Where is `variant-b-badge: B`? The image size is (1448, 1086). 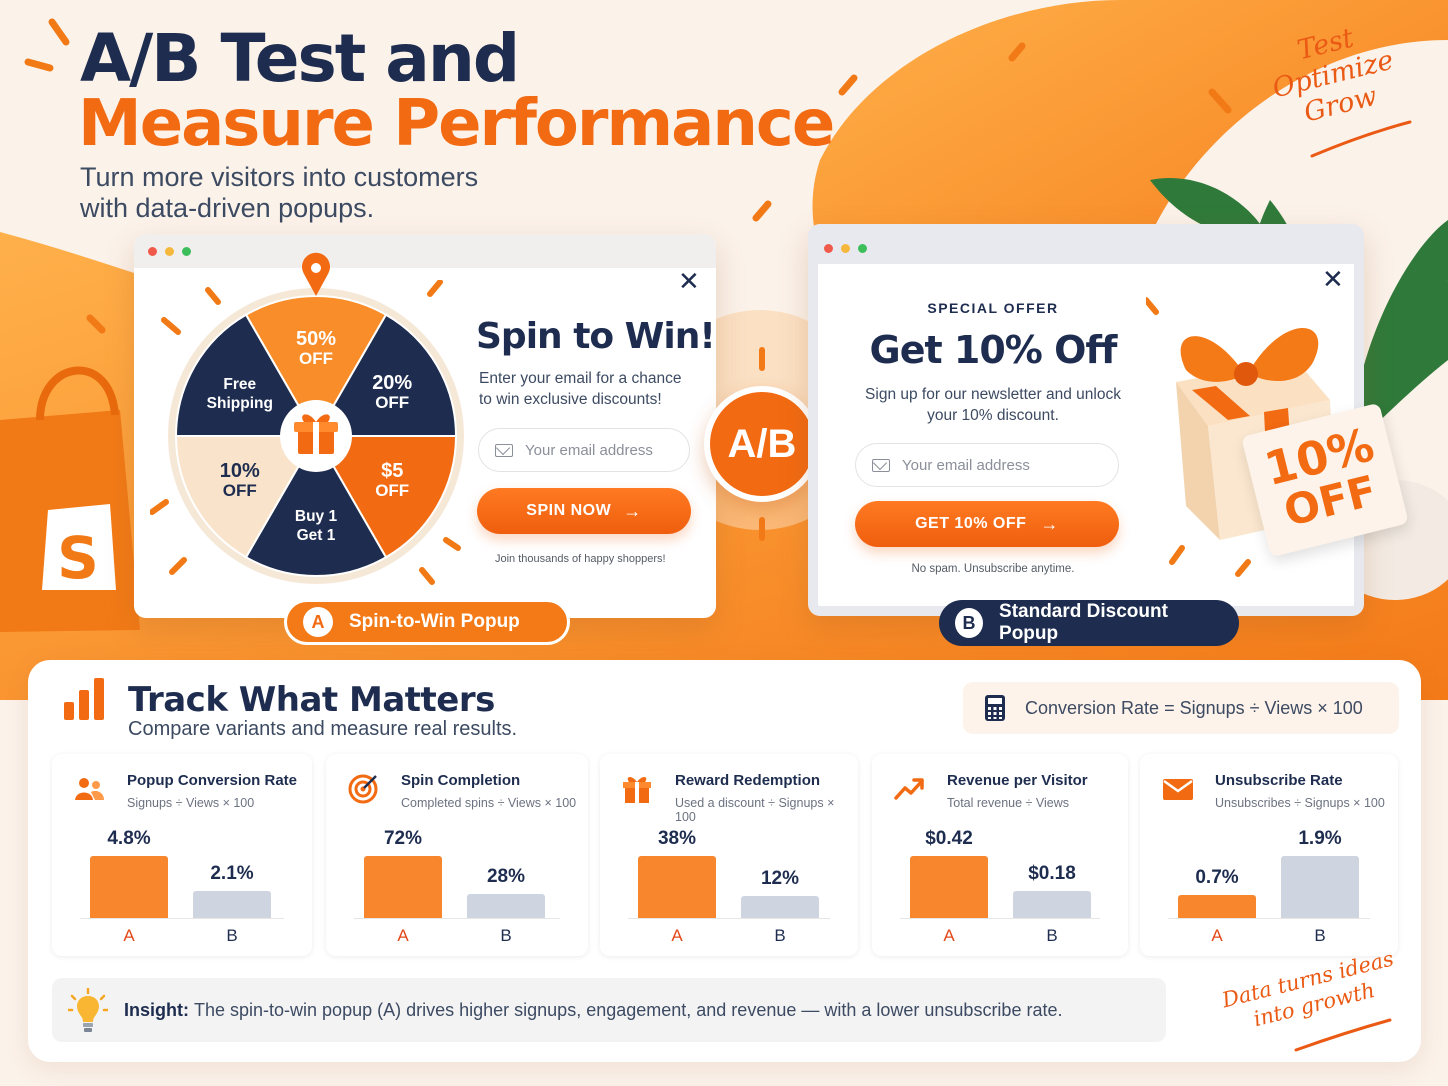
variant-b-badge: B is located at coordinates (969, 623).